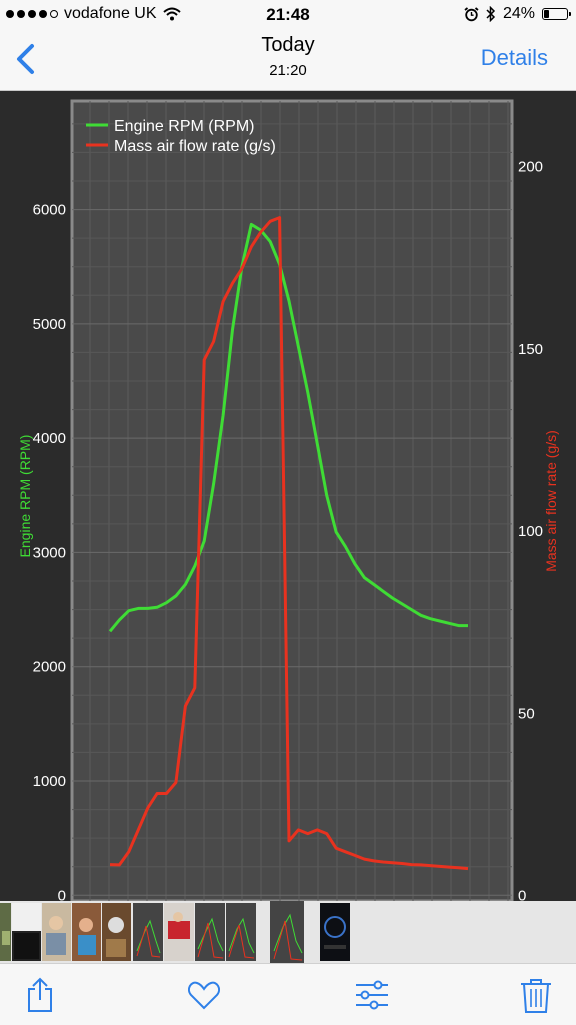 The image size is (576, 1025). Describe the element at coordinates (195, 146) in the screenshot. I see `legend-label-maf: Mass air flow rate (g/s)` at that location.